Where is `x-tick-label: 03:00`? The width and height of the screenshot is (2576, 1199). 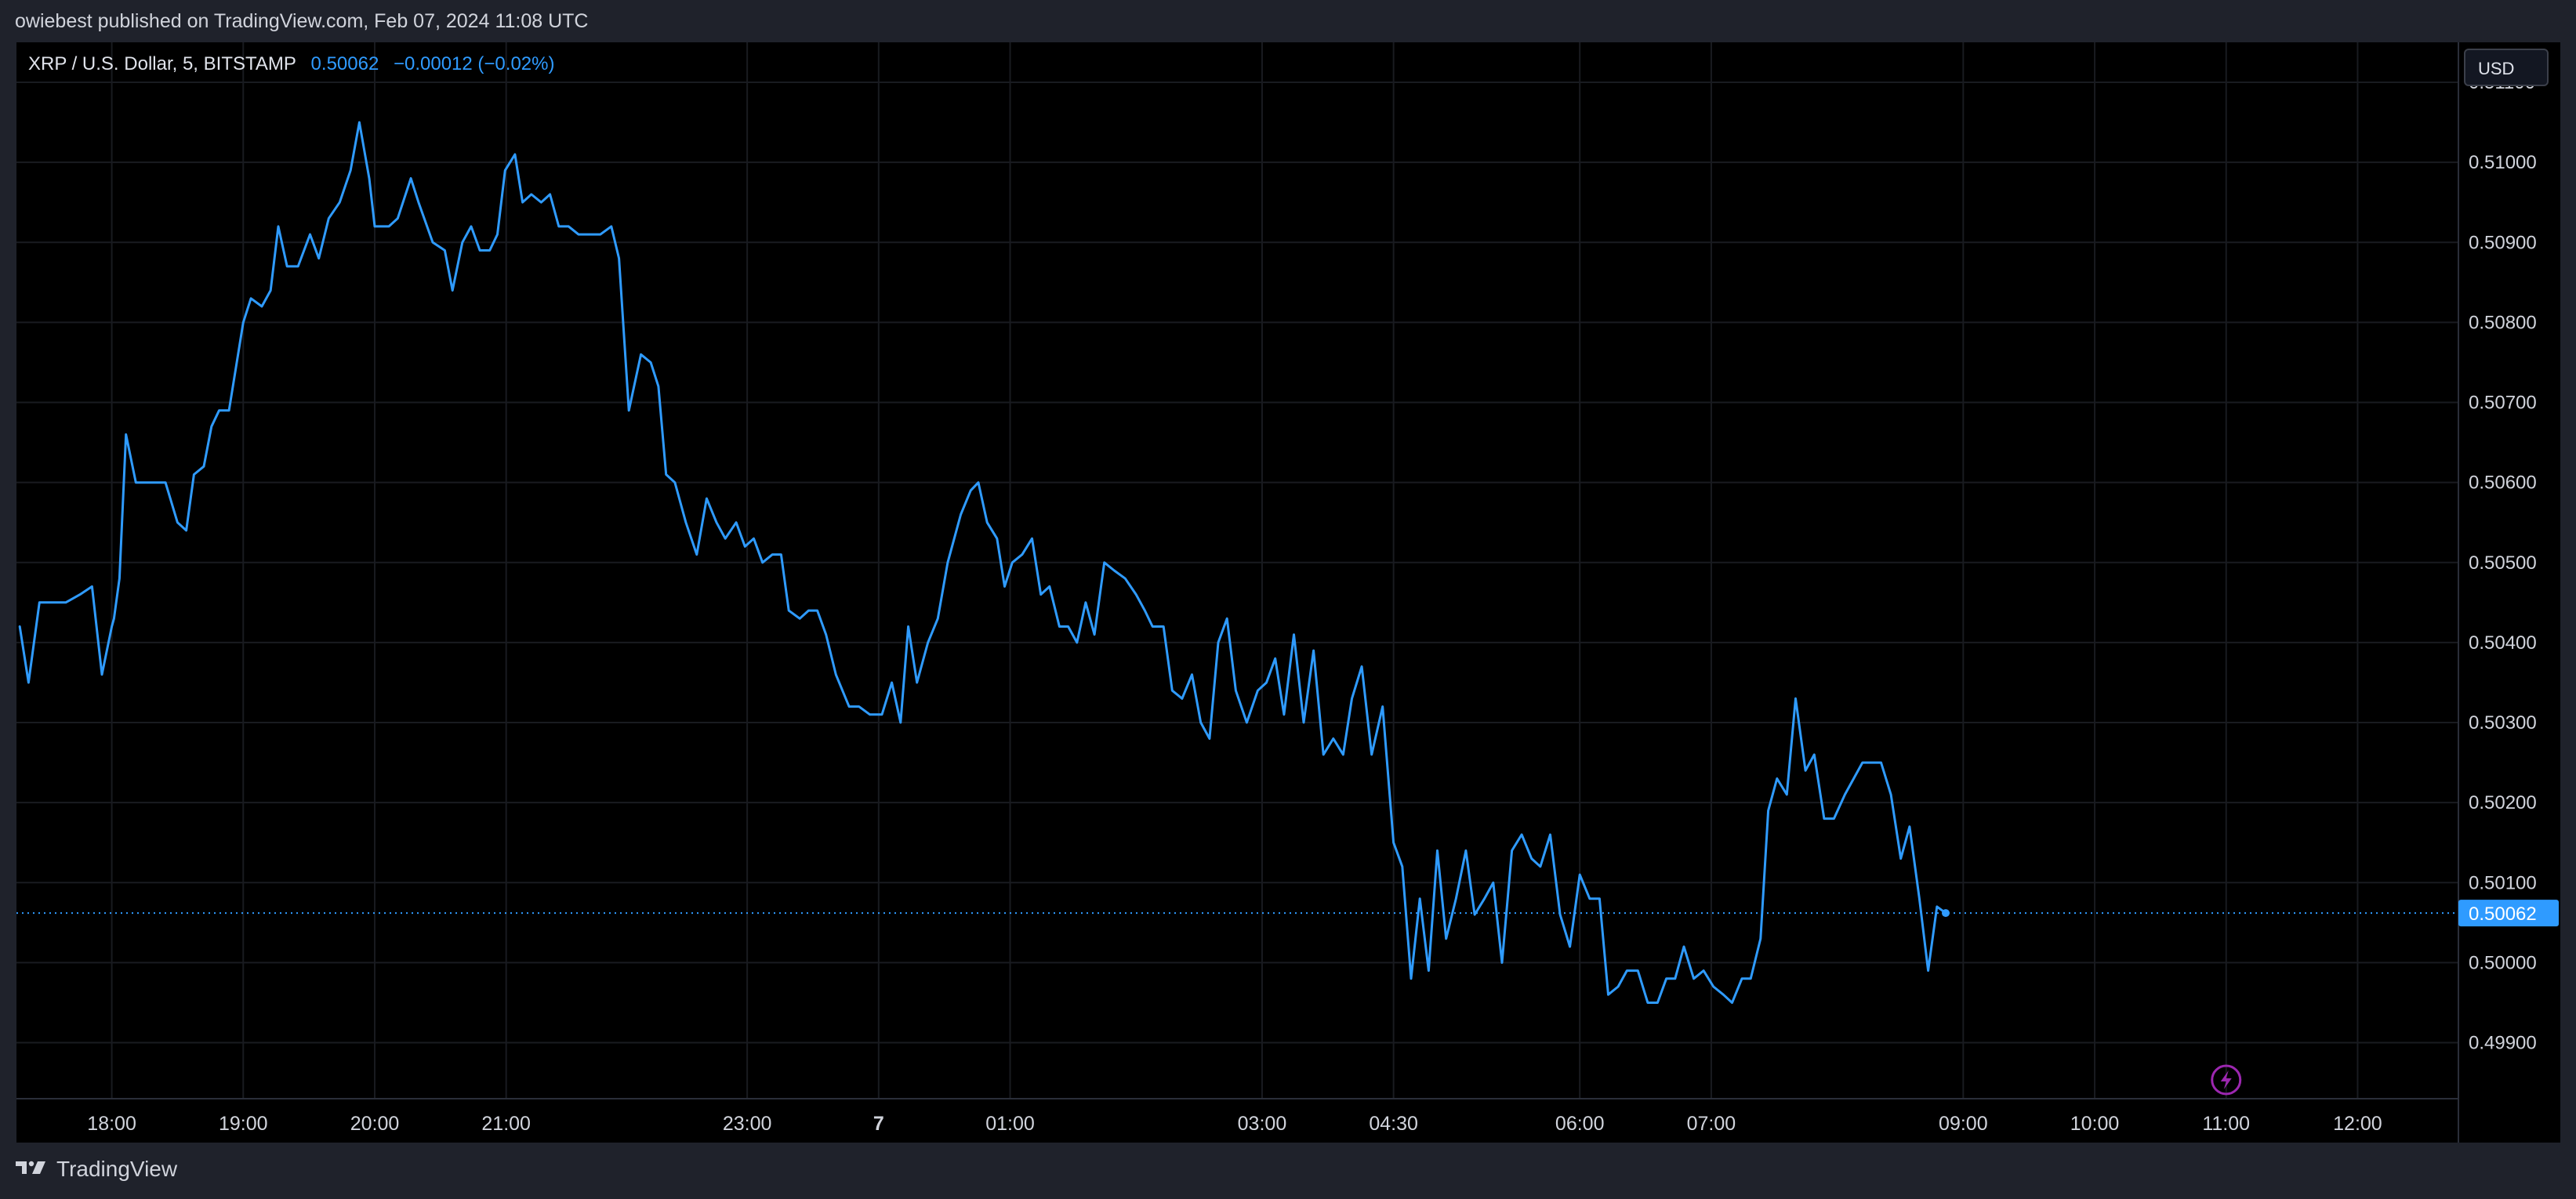 x-tick-label: 03:00 is located at coordinates (1263, 1124).